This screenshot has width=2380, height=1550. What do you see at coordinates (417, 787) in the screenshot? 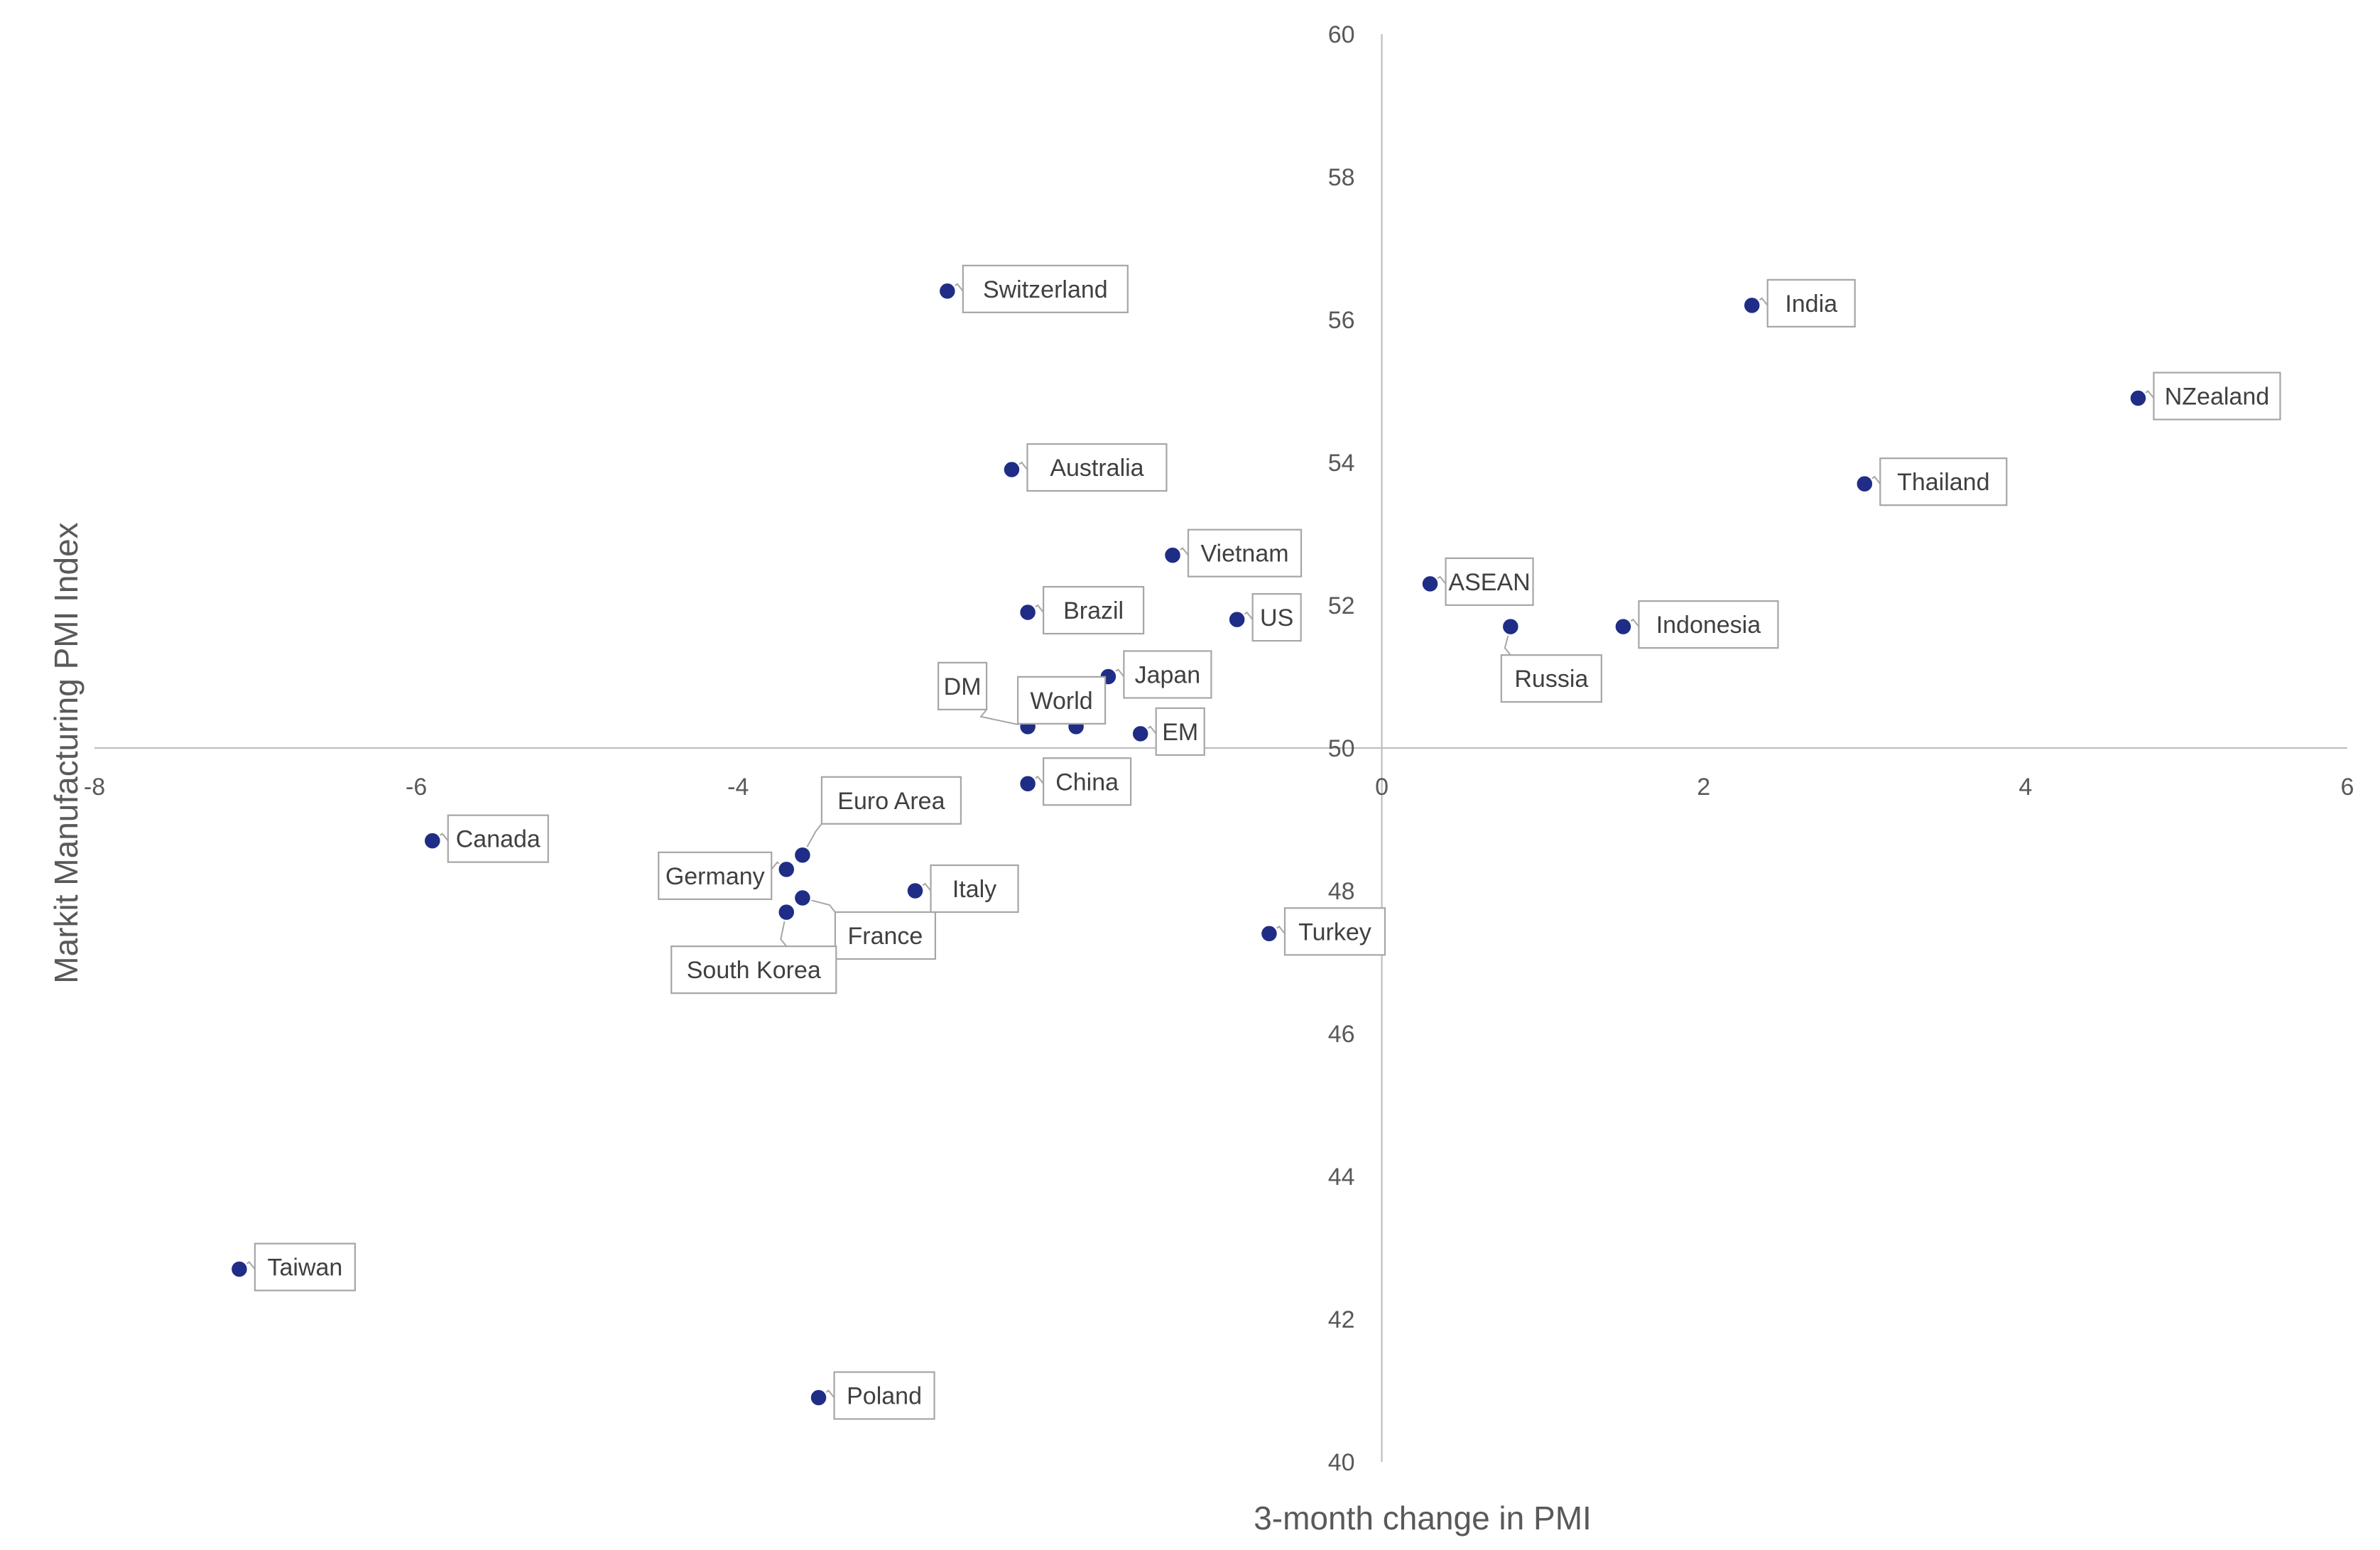
I see `x-tick-label: -6` at bounding box center [417, 787].